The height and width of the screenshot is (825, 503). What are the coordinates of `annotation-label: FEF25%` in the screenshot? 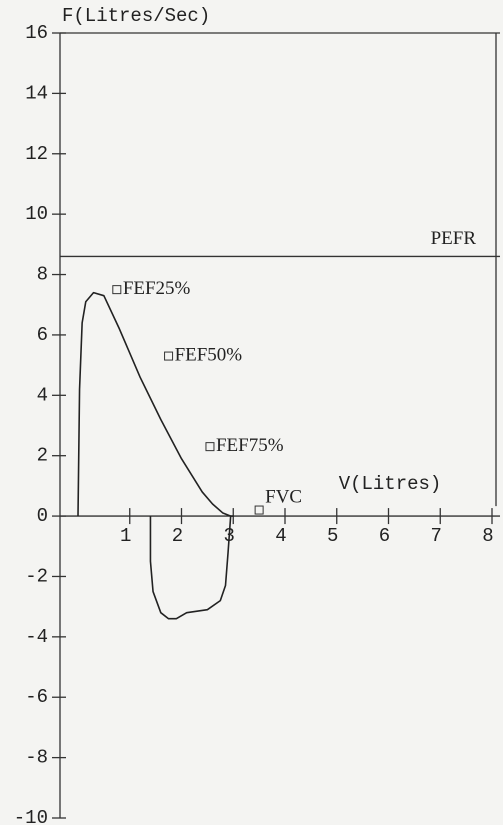 It's located at (157, 288).